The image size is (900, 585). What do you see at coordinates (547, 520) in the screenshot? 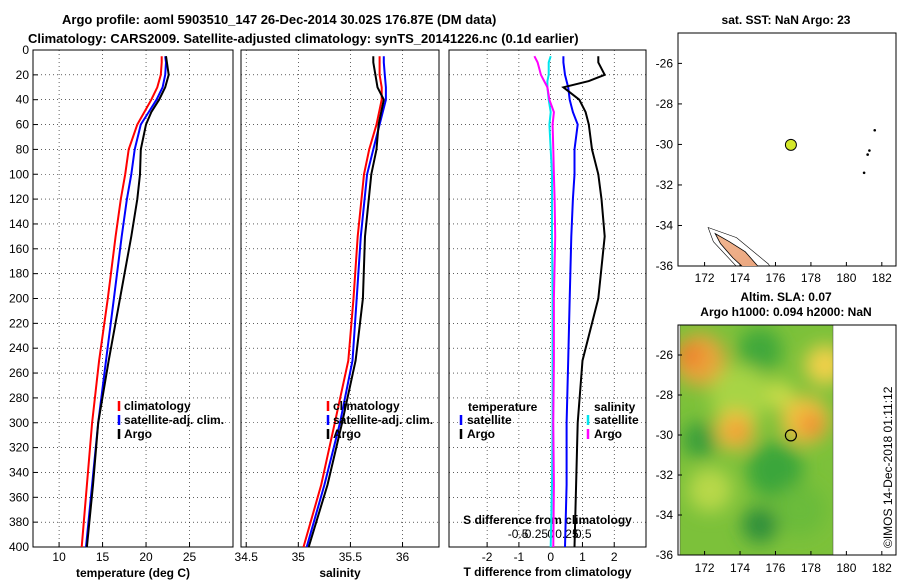
I see `x2-axis-label: S difference from climatology` at bounding box center [547, 520].